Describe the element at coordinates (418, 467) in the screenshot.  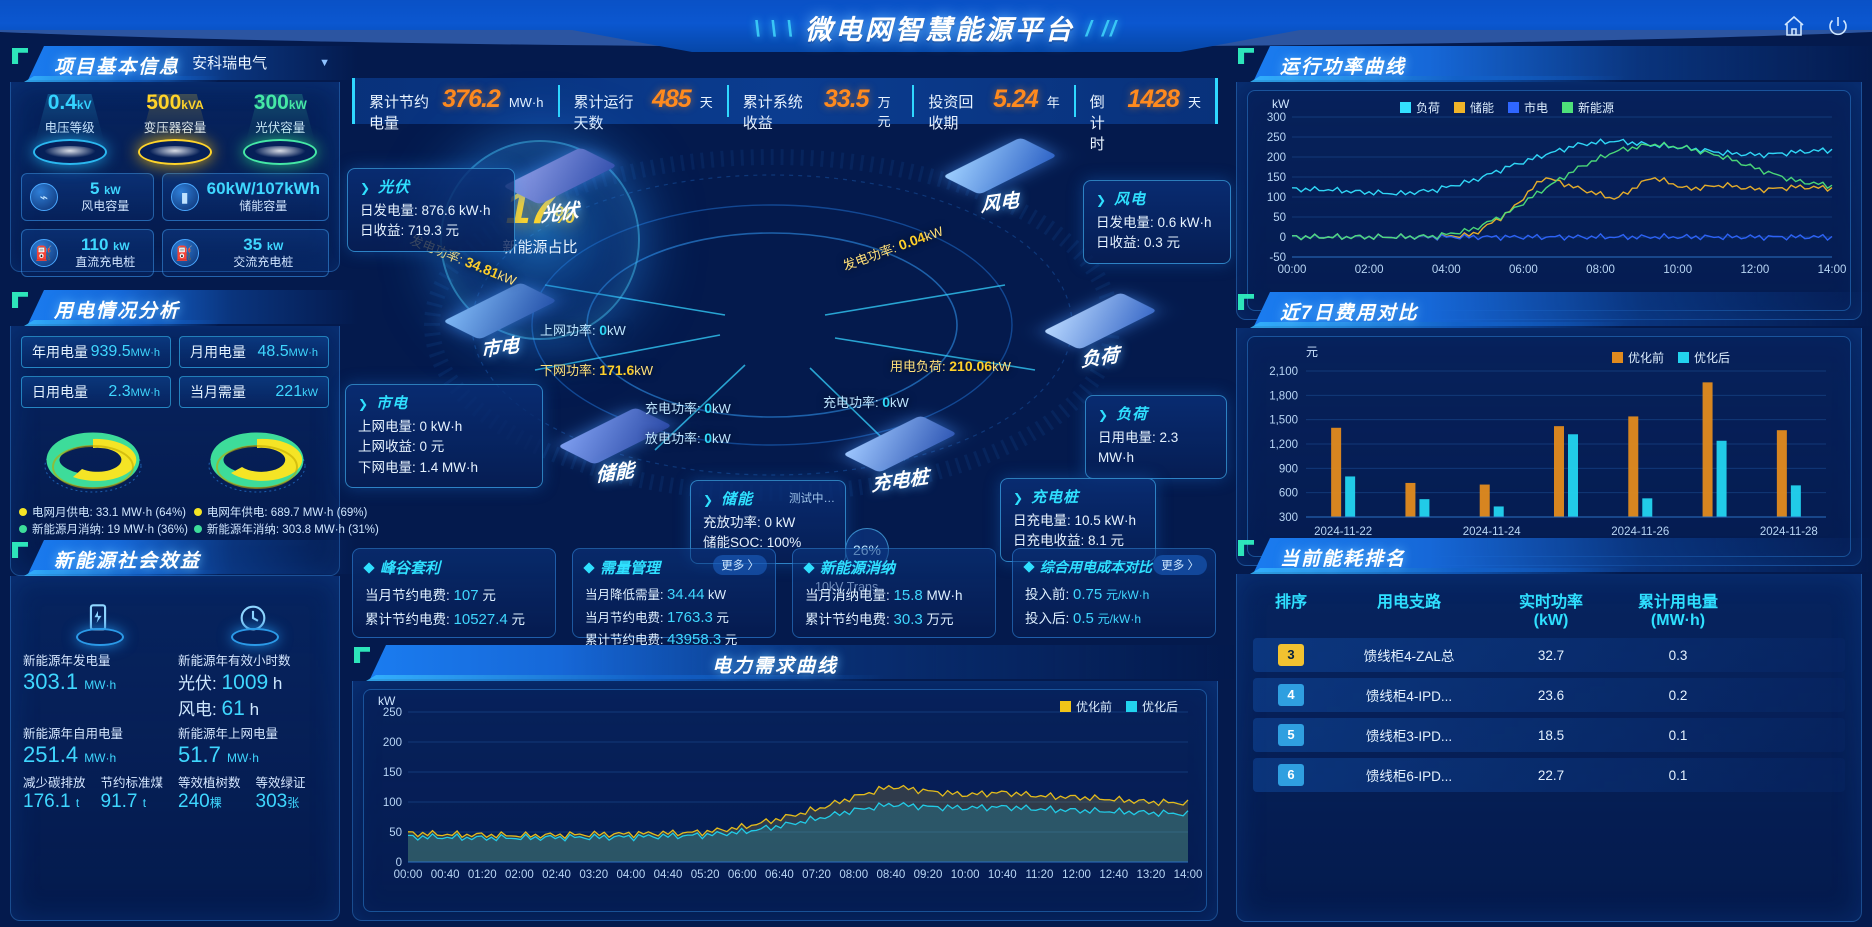
I see `infobox-row: 下网电量: 1.4 MW·h` at that location.